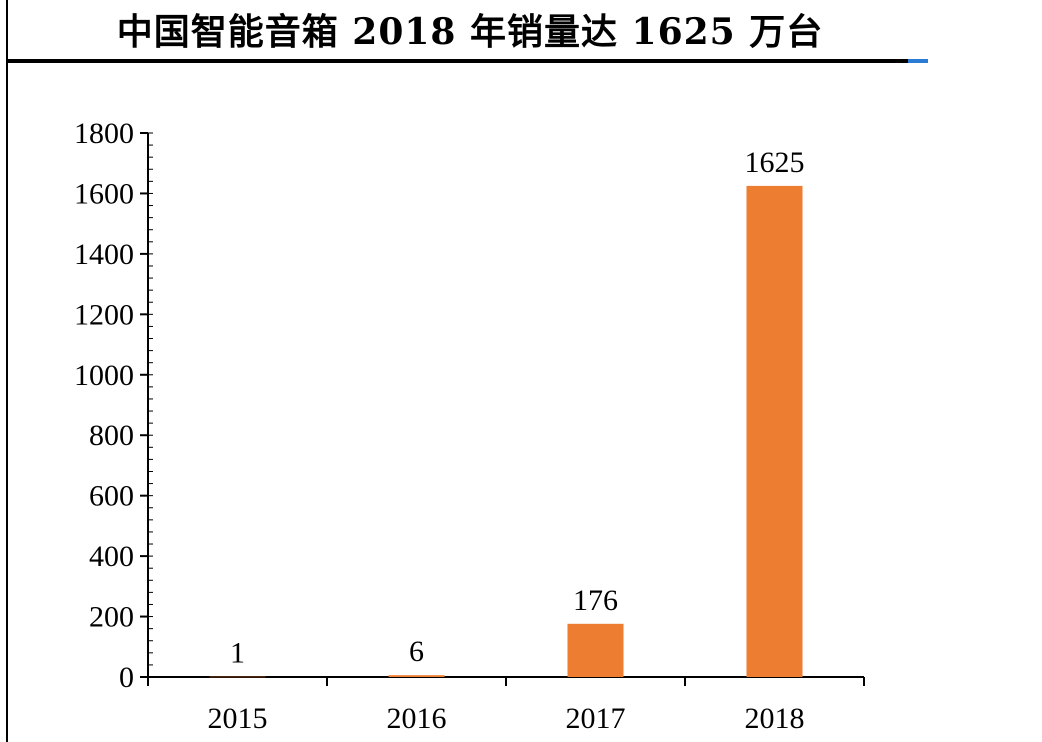 Image resolution: width=1042 pixels, height=742 pixels. What do you see at coordinates (111, 556) in the screenshot?
I see `y-tick-label: 400` at bounding box center [111, 556].